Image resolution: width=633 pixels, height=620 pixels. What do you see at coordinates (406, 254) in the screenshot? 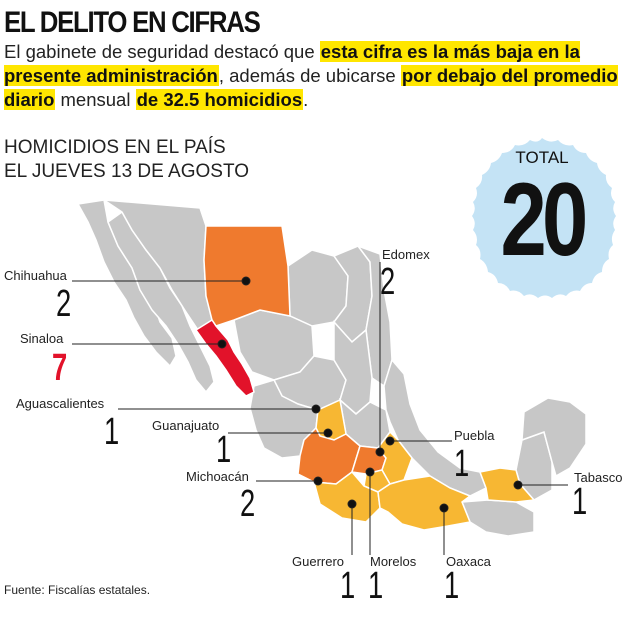
I see `state-label-edomex: Edomex` at bounding box center [406, 254].